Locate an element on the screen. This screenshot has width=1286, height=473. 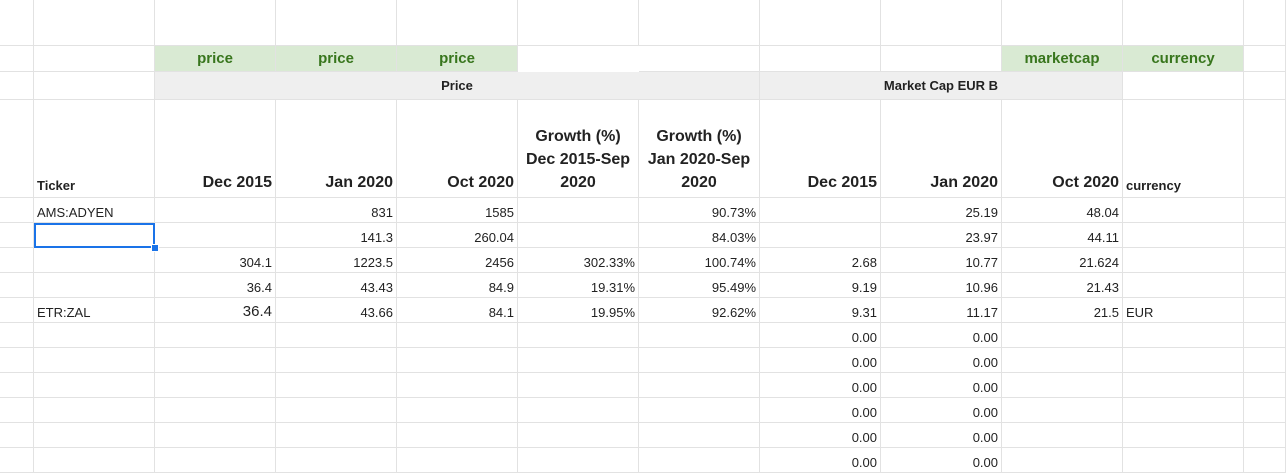
column-header-b: Dec 2015 is located at coordinates (215, 149).